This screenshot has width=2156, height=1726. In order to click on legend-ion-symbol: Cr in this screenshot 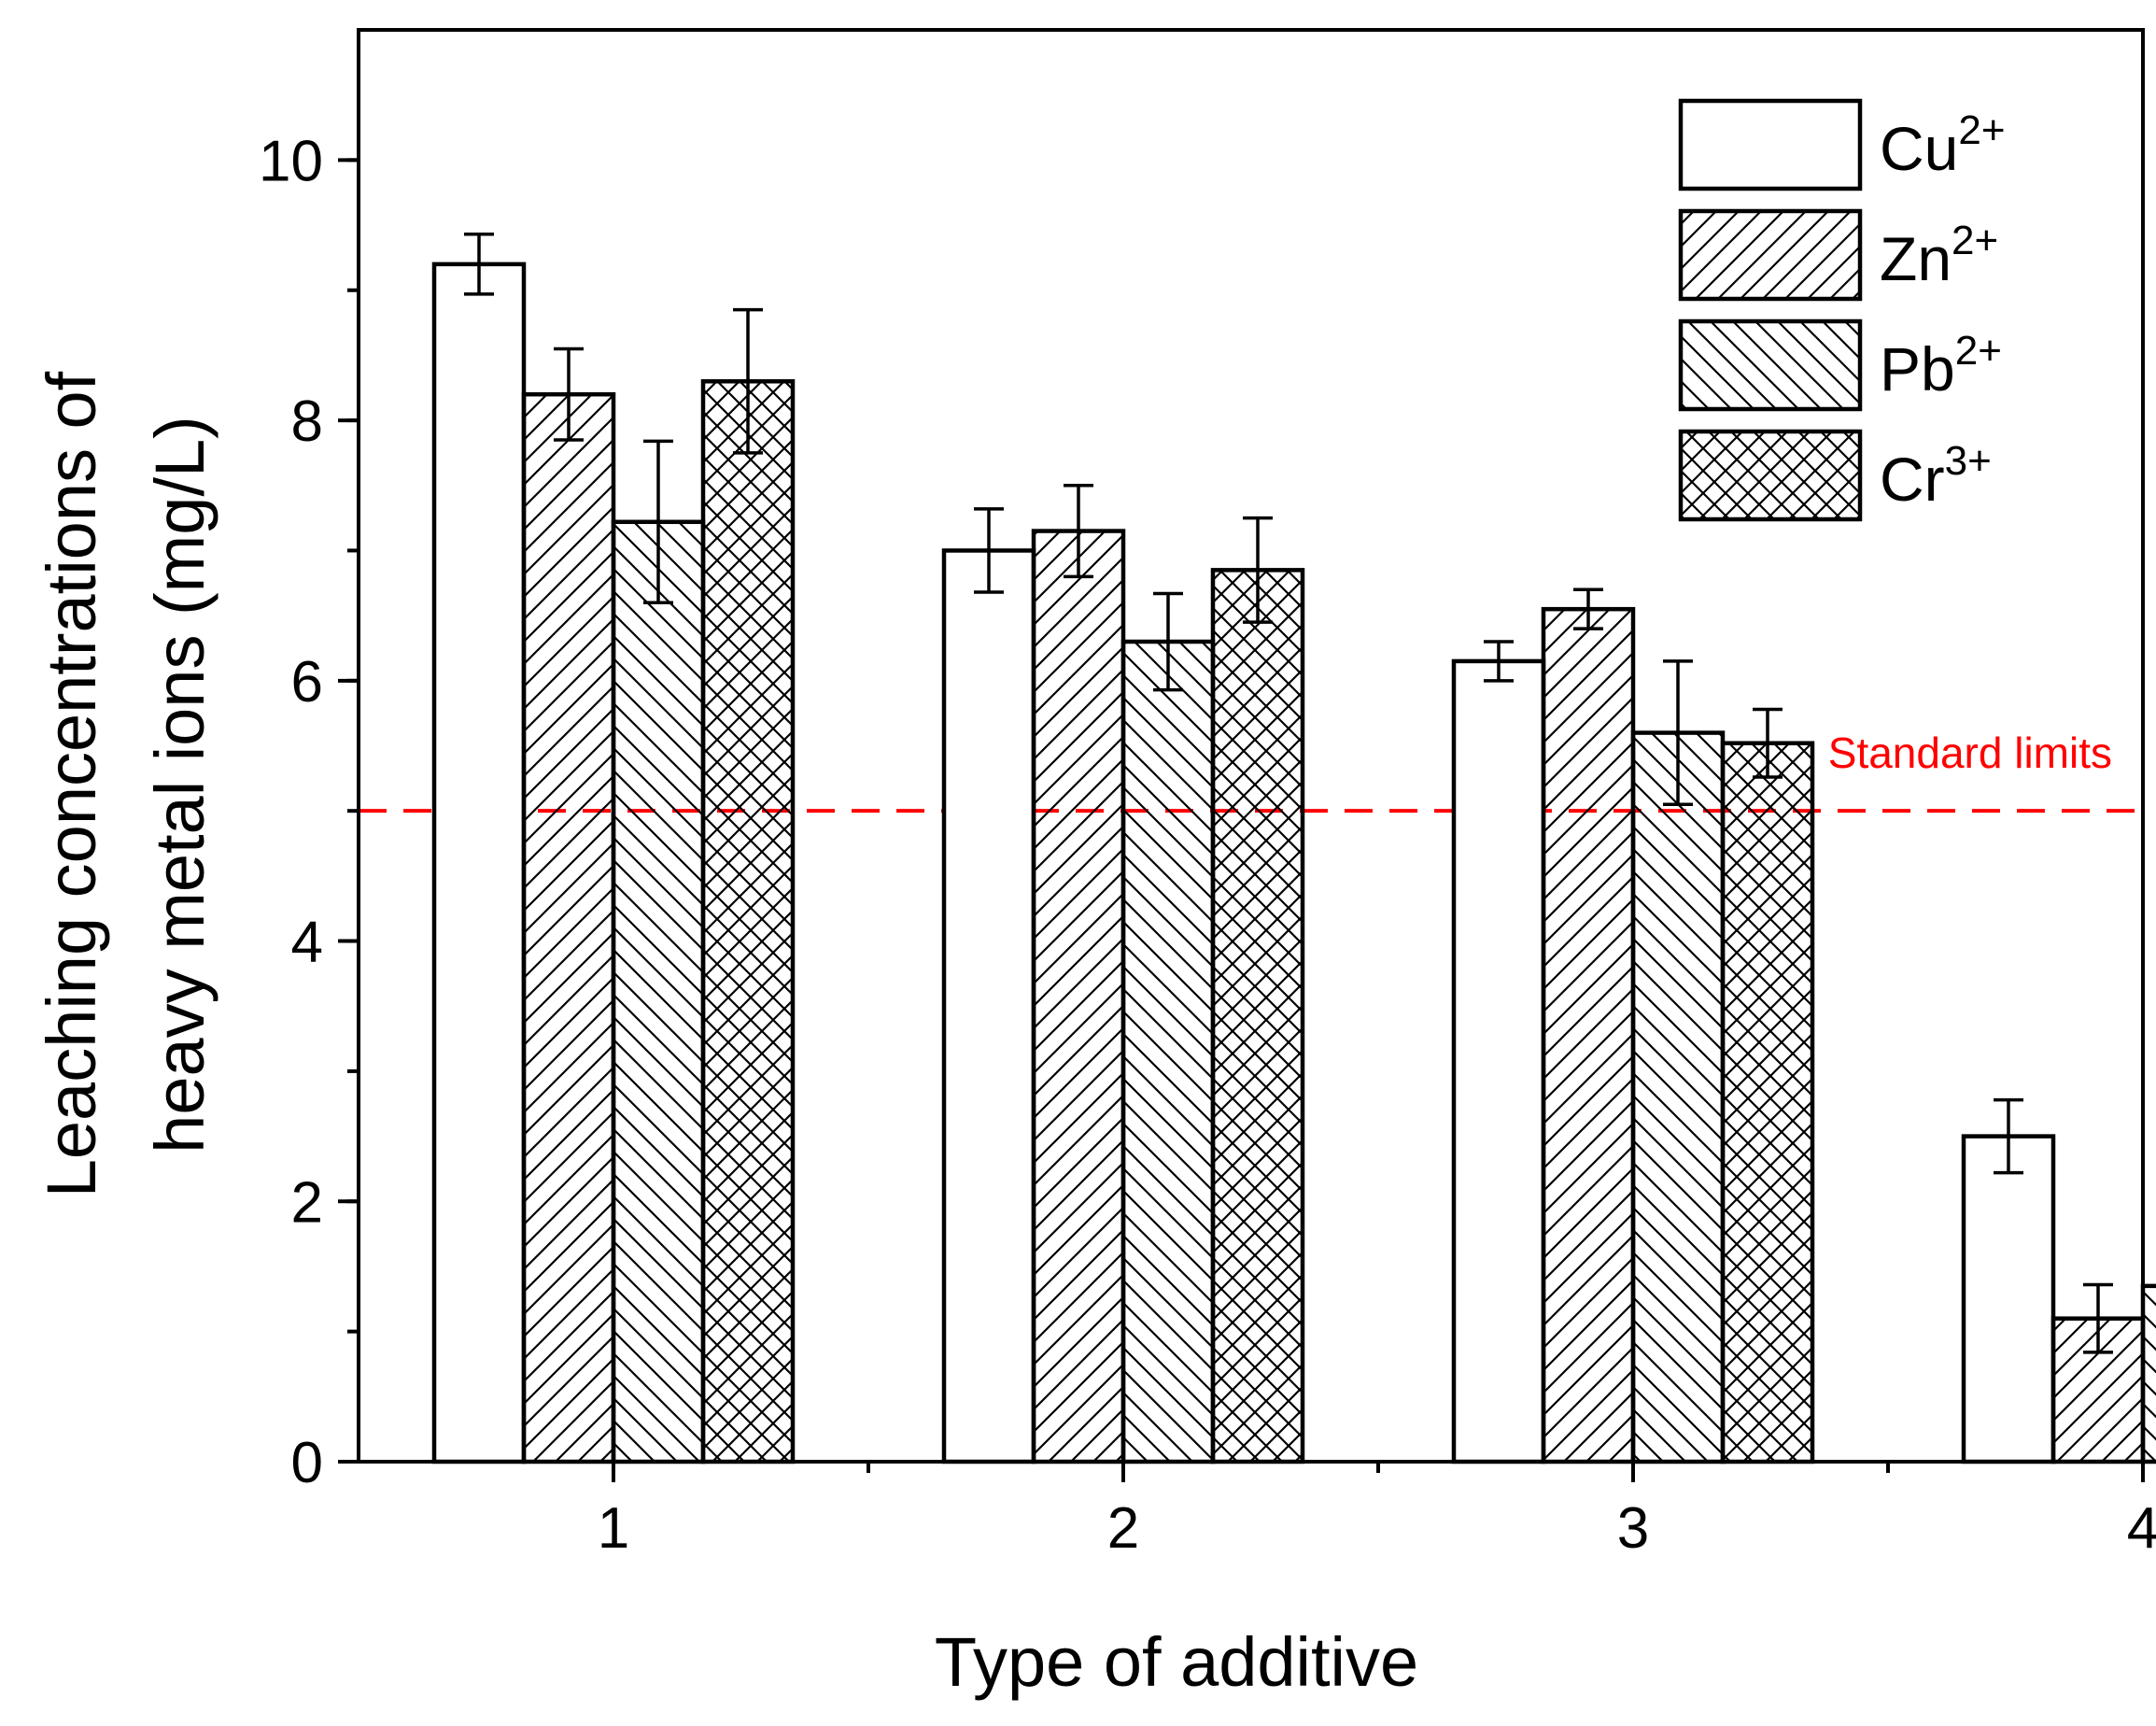, I will do `click(1912, 479)`.